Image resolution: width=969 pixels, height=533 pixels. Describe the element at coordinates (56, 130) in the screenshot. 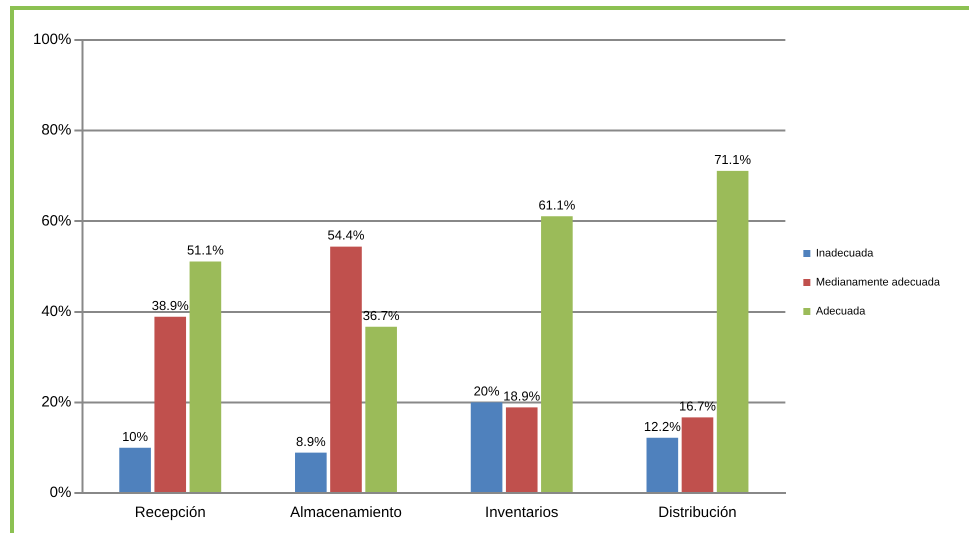

I see `y-tick-label: 80%` at that location.